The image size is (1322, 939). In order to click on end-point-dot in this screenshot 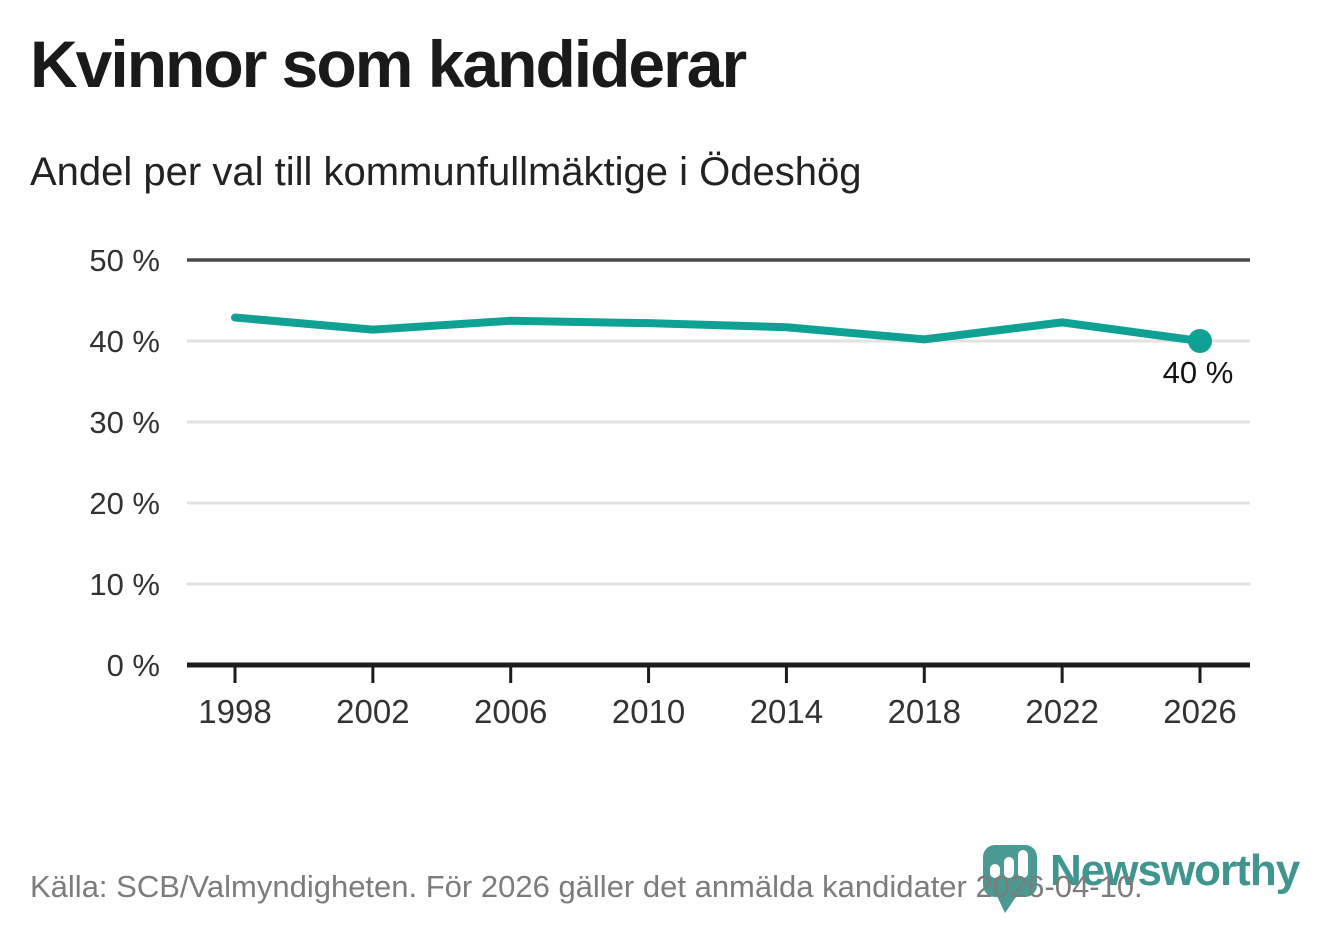, I will do `click(1200, 341)`.